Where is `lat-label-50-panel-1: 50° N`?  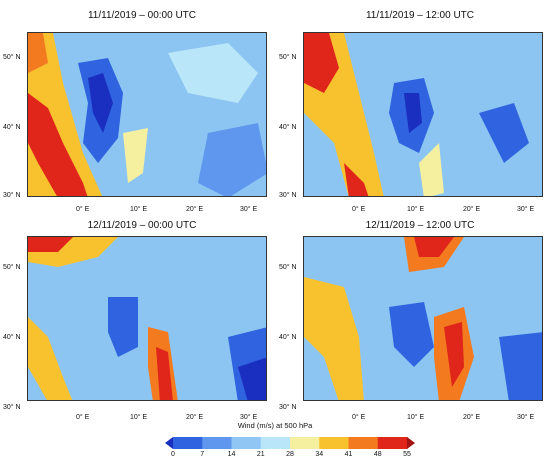
lat-label-50-panel-1: 50° N is located at coordinates (12, 57).